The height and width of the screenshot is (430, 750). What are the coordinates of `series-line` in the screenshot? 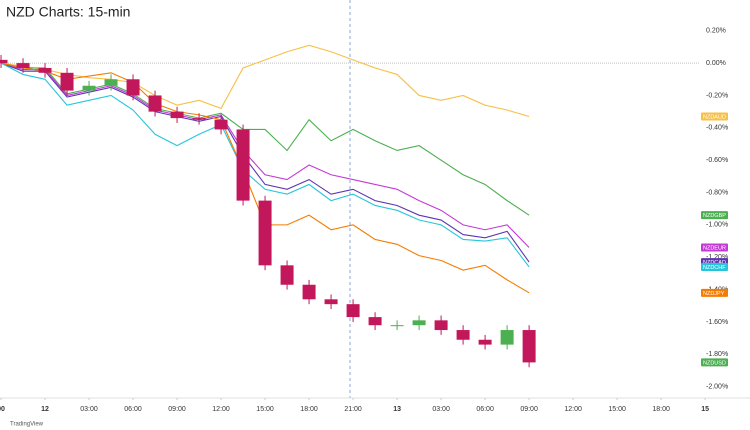 It's located at (265, 81).